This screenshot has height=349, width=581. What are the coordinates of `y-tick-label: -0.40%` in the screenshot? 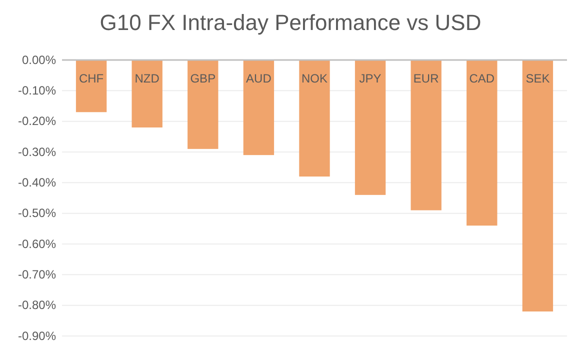 It's located at (37, 183).